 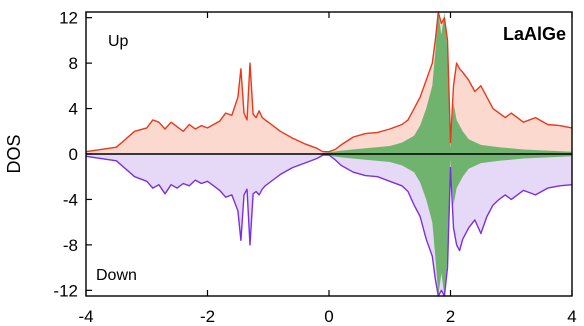 What do you see at coordinates (85, 316) in the screenshot?
I see `x-tick-label: -4` at bounding box center [85, 316].